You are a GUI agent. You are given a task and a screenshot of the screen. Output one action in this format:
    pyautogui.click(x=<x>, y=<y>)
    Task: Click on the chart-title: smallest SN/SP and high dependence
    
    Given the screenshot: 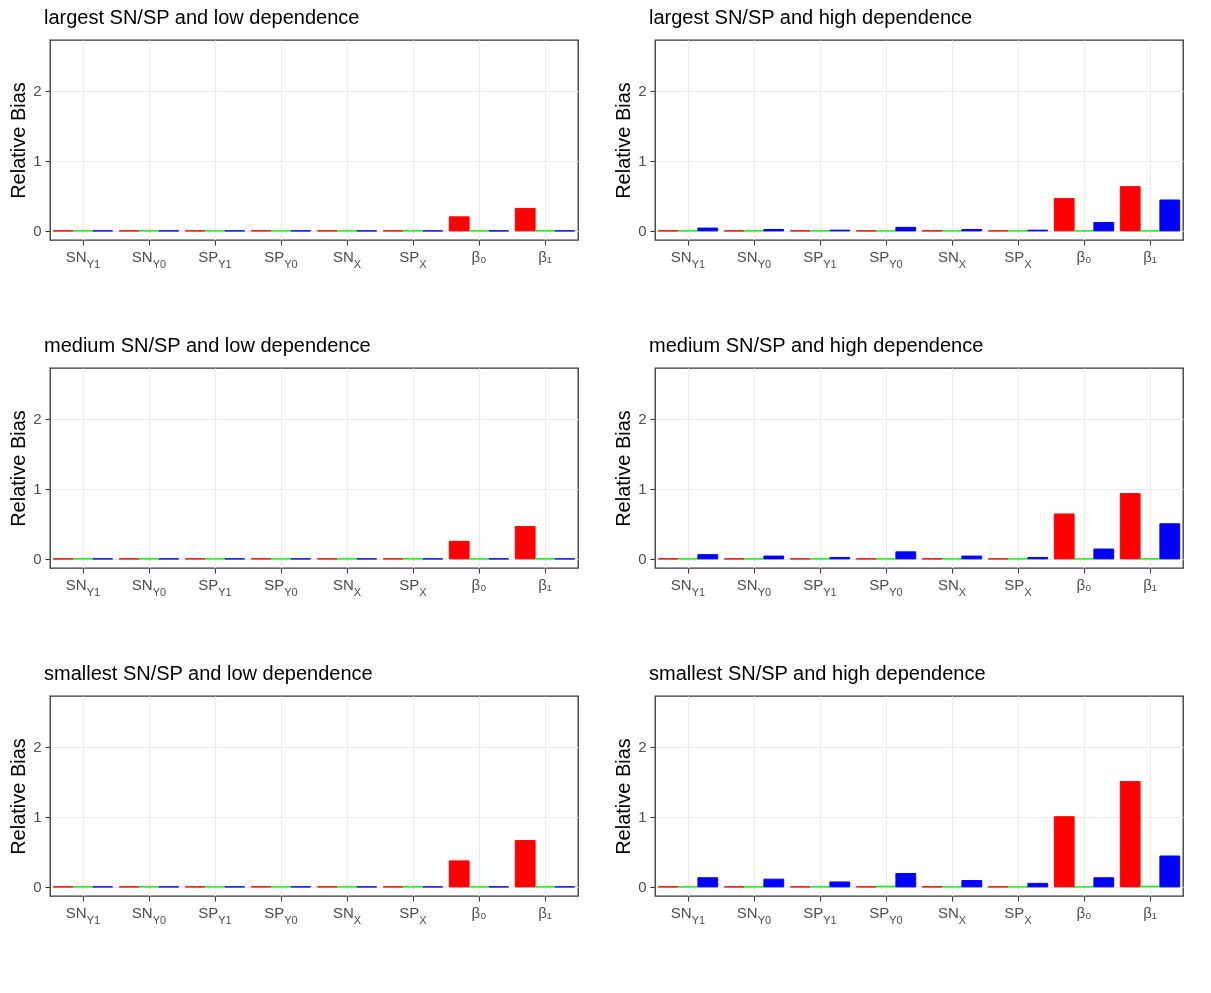 What is the action you would take?
    pyautogui.click(x=817, y=673)
    